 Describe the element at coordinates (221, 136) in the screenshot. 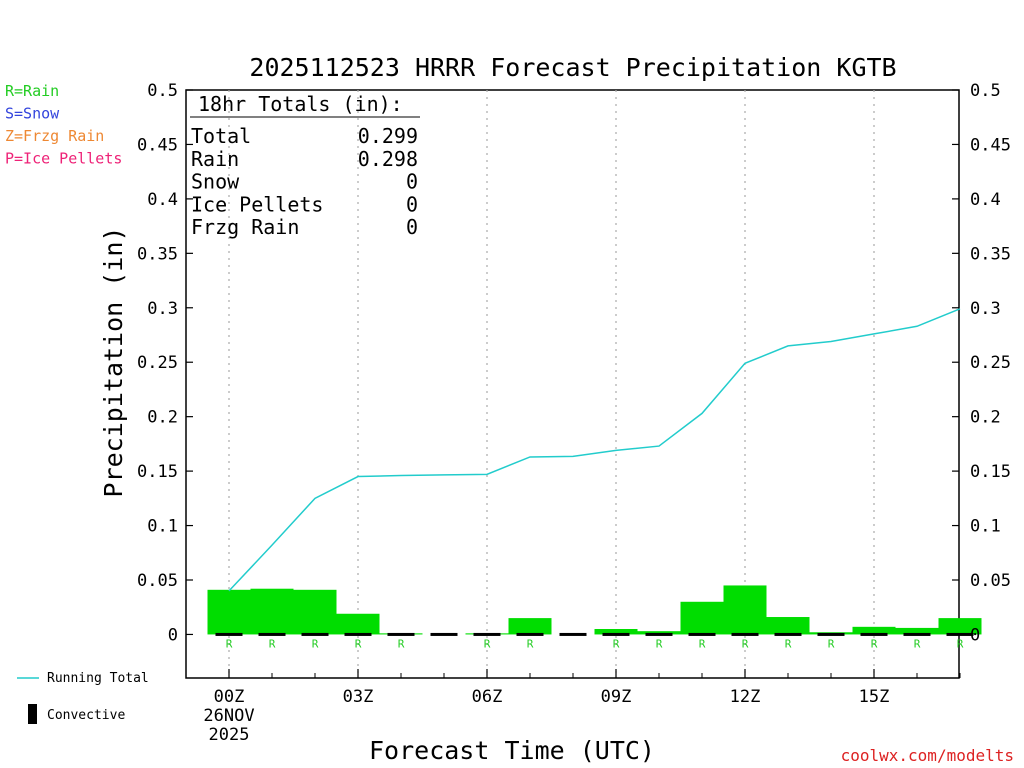

I see `totals-row-label: Total` at that location.